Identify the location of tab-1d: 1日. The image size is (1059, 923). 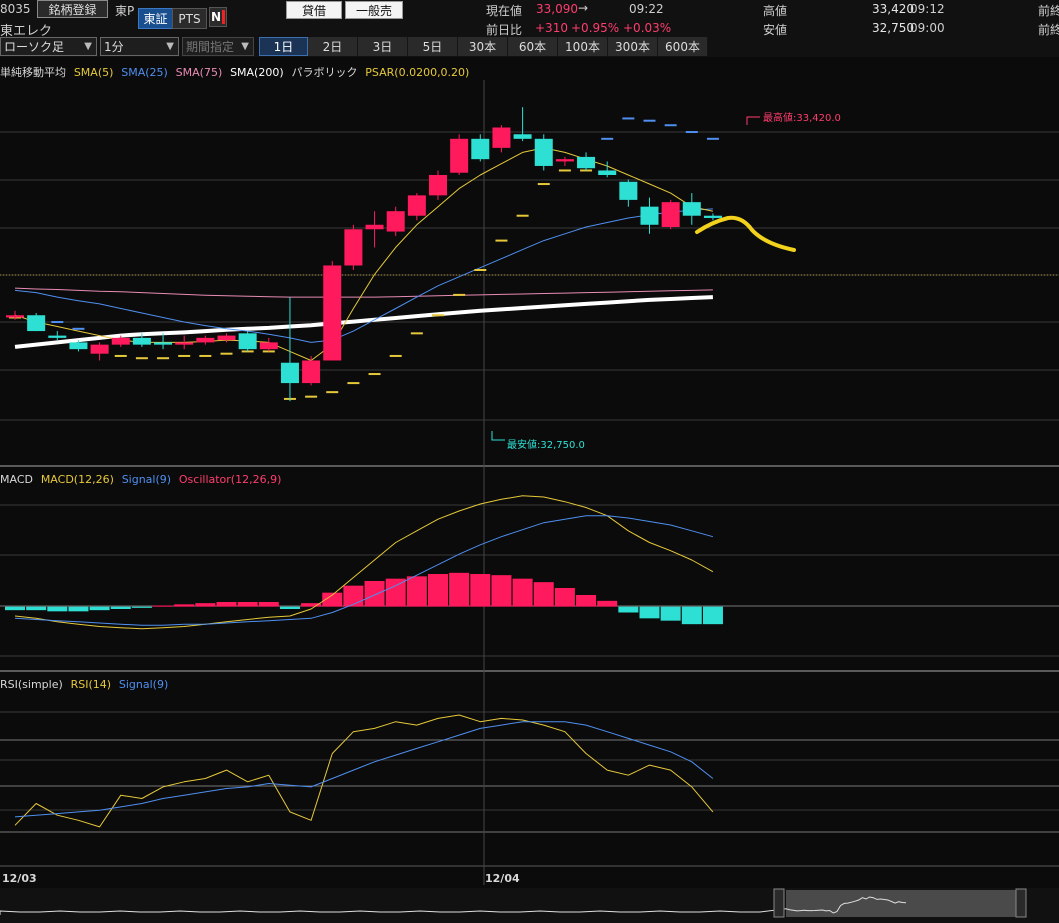
(283, 46).